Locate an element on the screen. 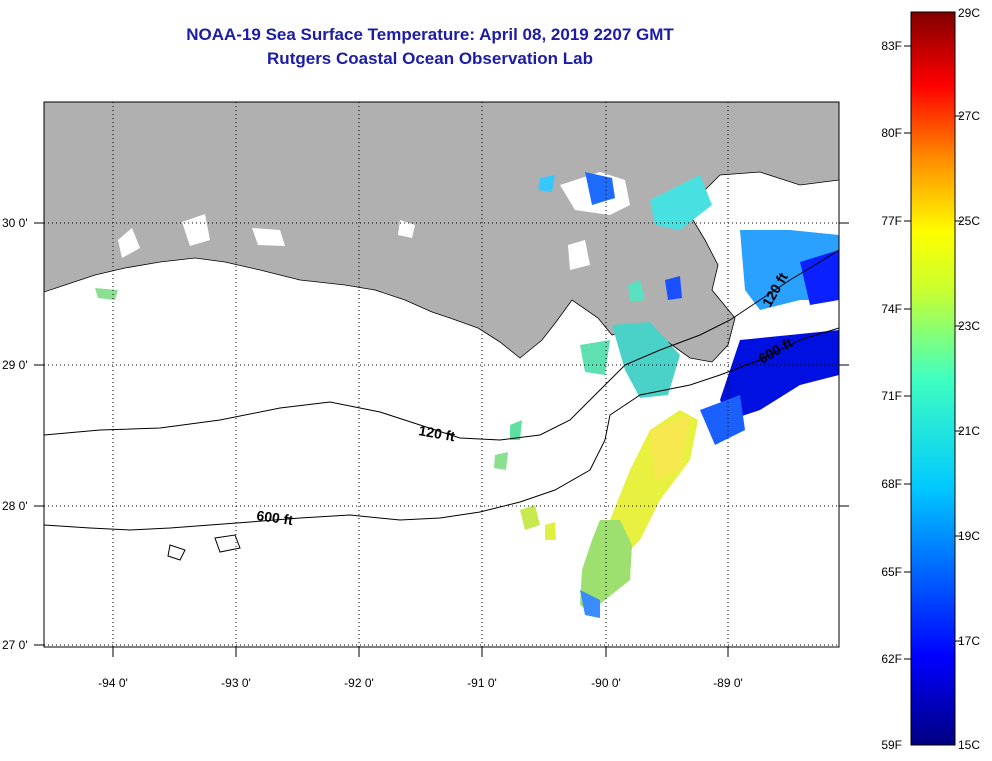  colorbar-ticks is located at coordinates (933, 352).